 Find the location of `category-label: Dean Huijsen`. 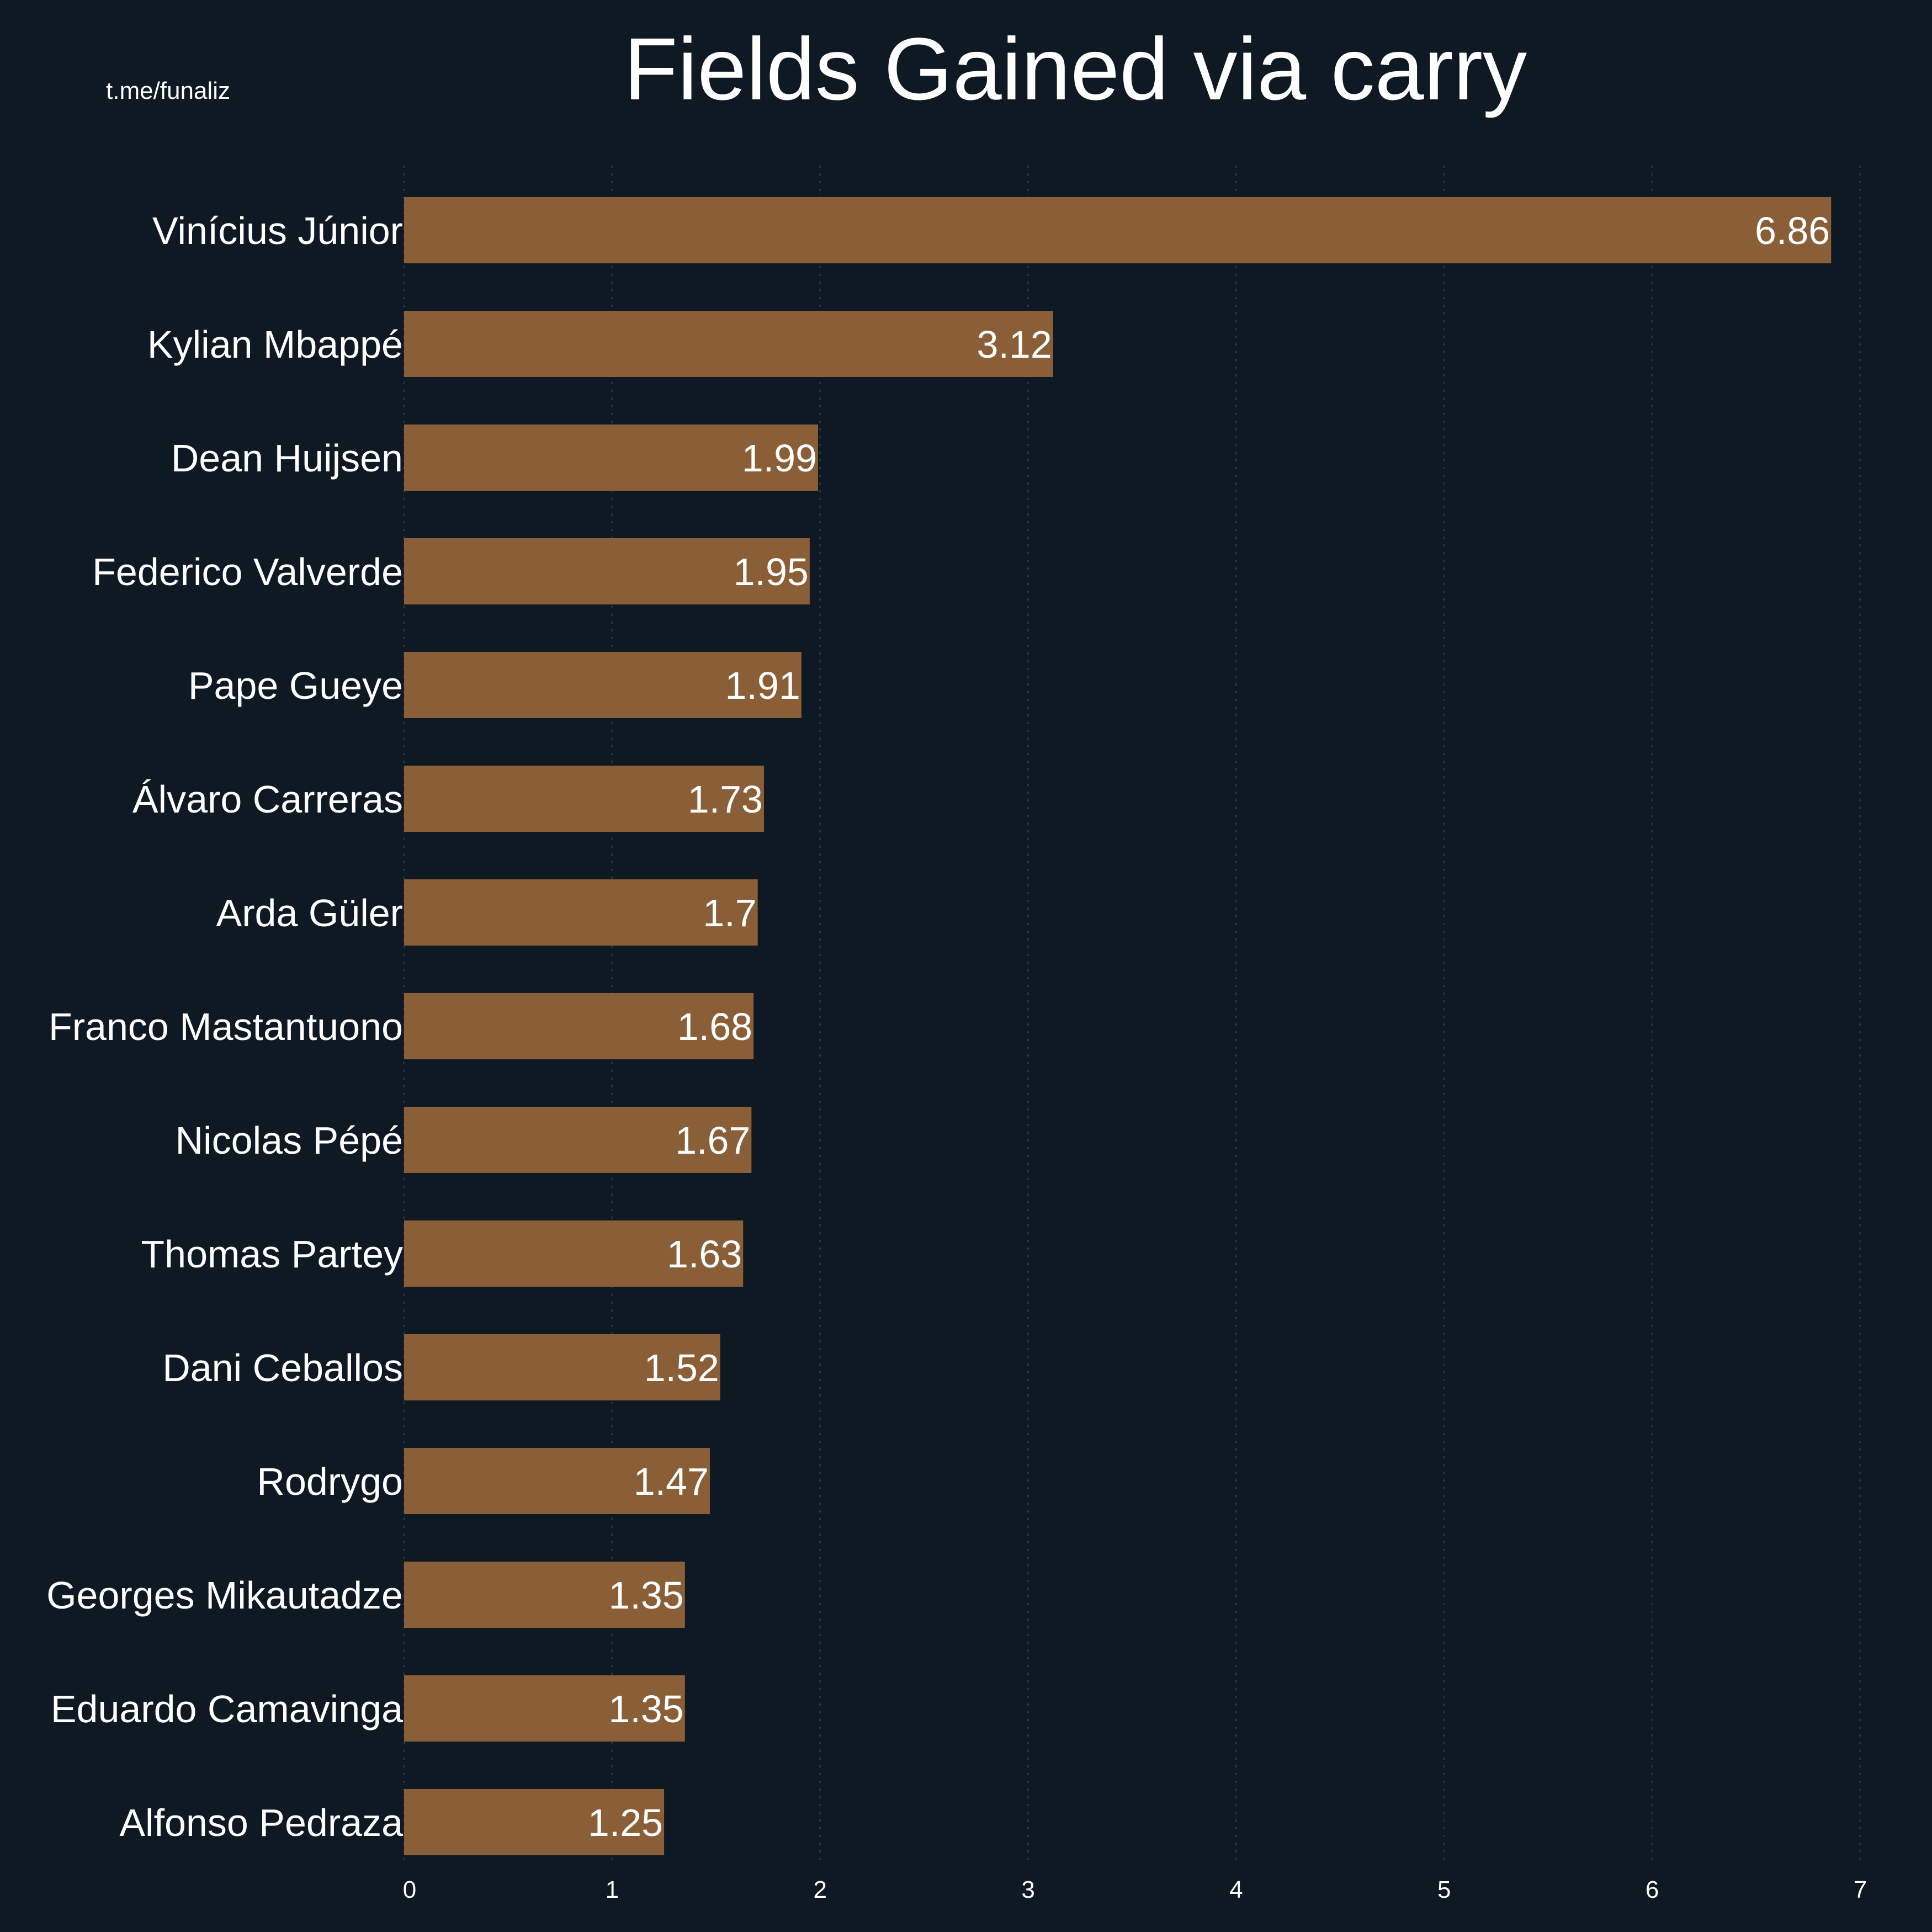

category-label: Dean Huijsen is located at coordinates (287, 459).